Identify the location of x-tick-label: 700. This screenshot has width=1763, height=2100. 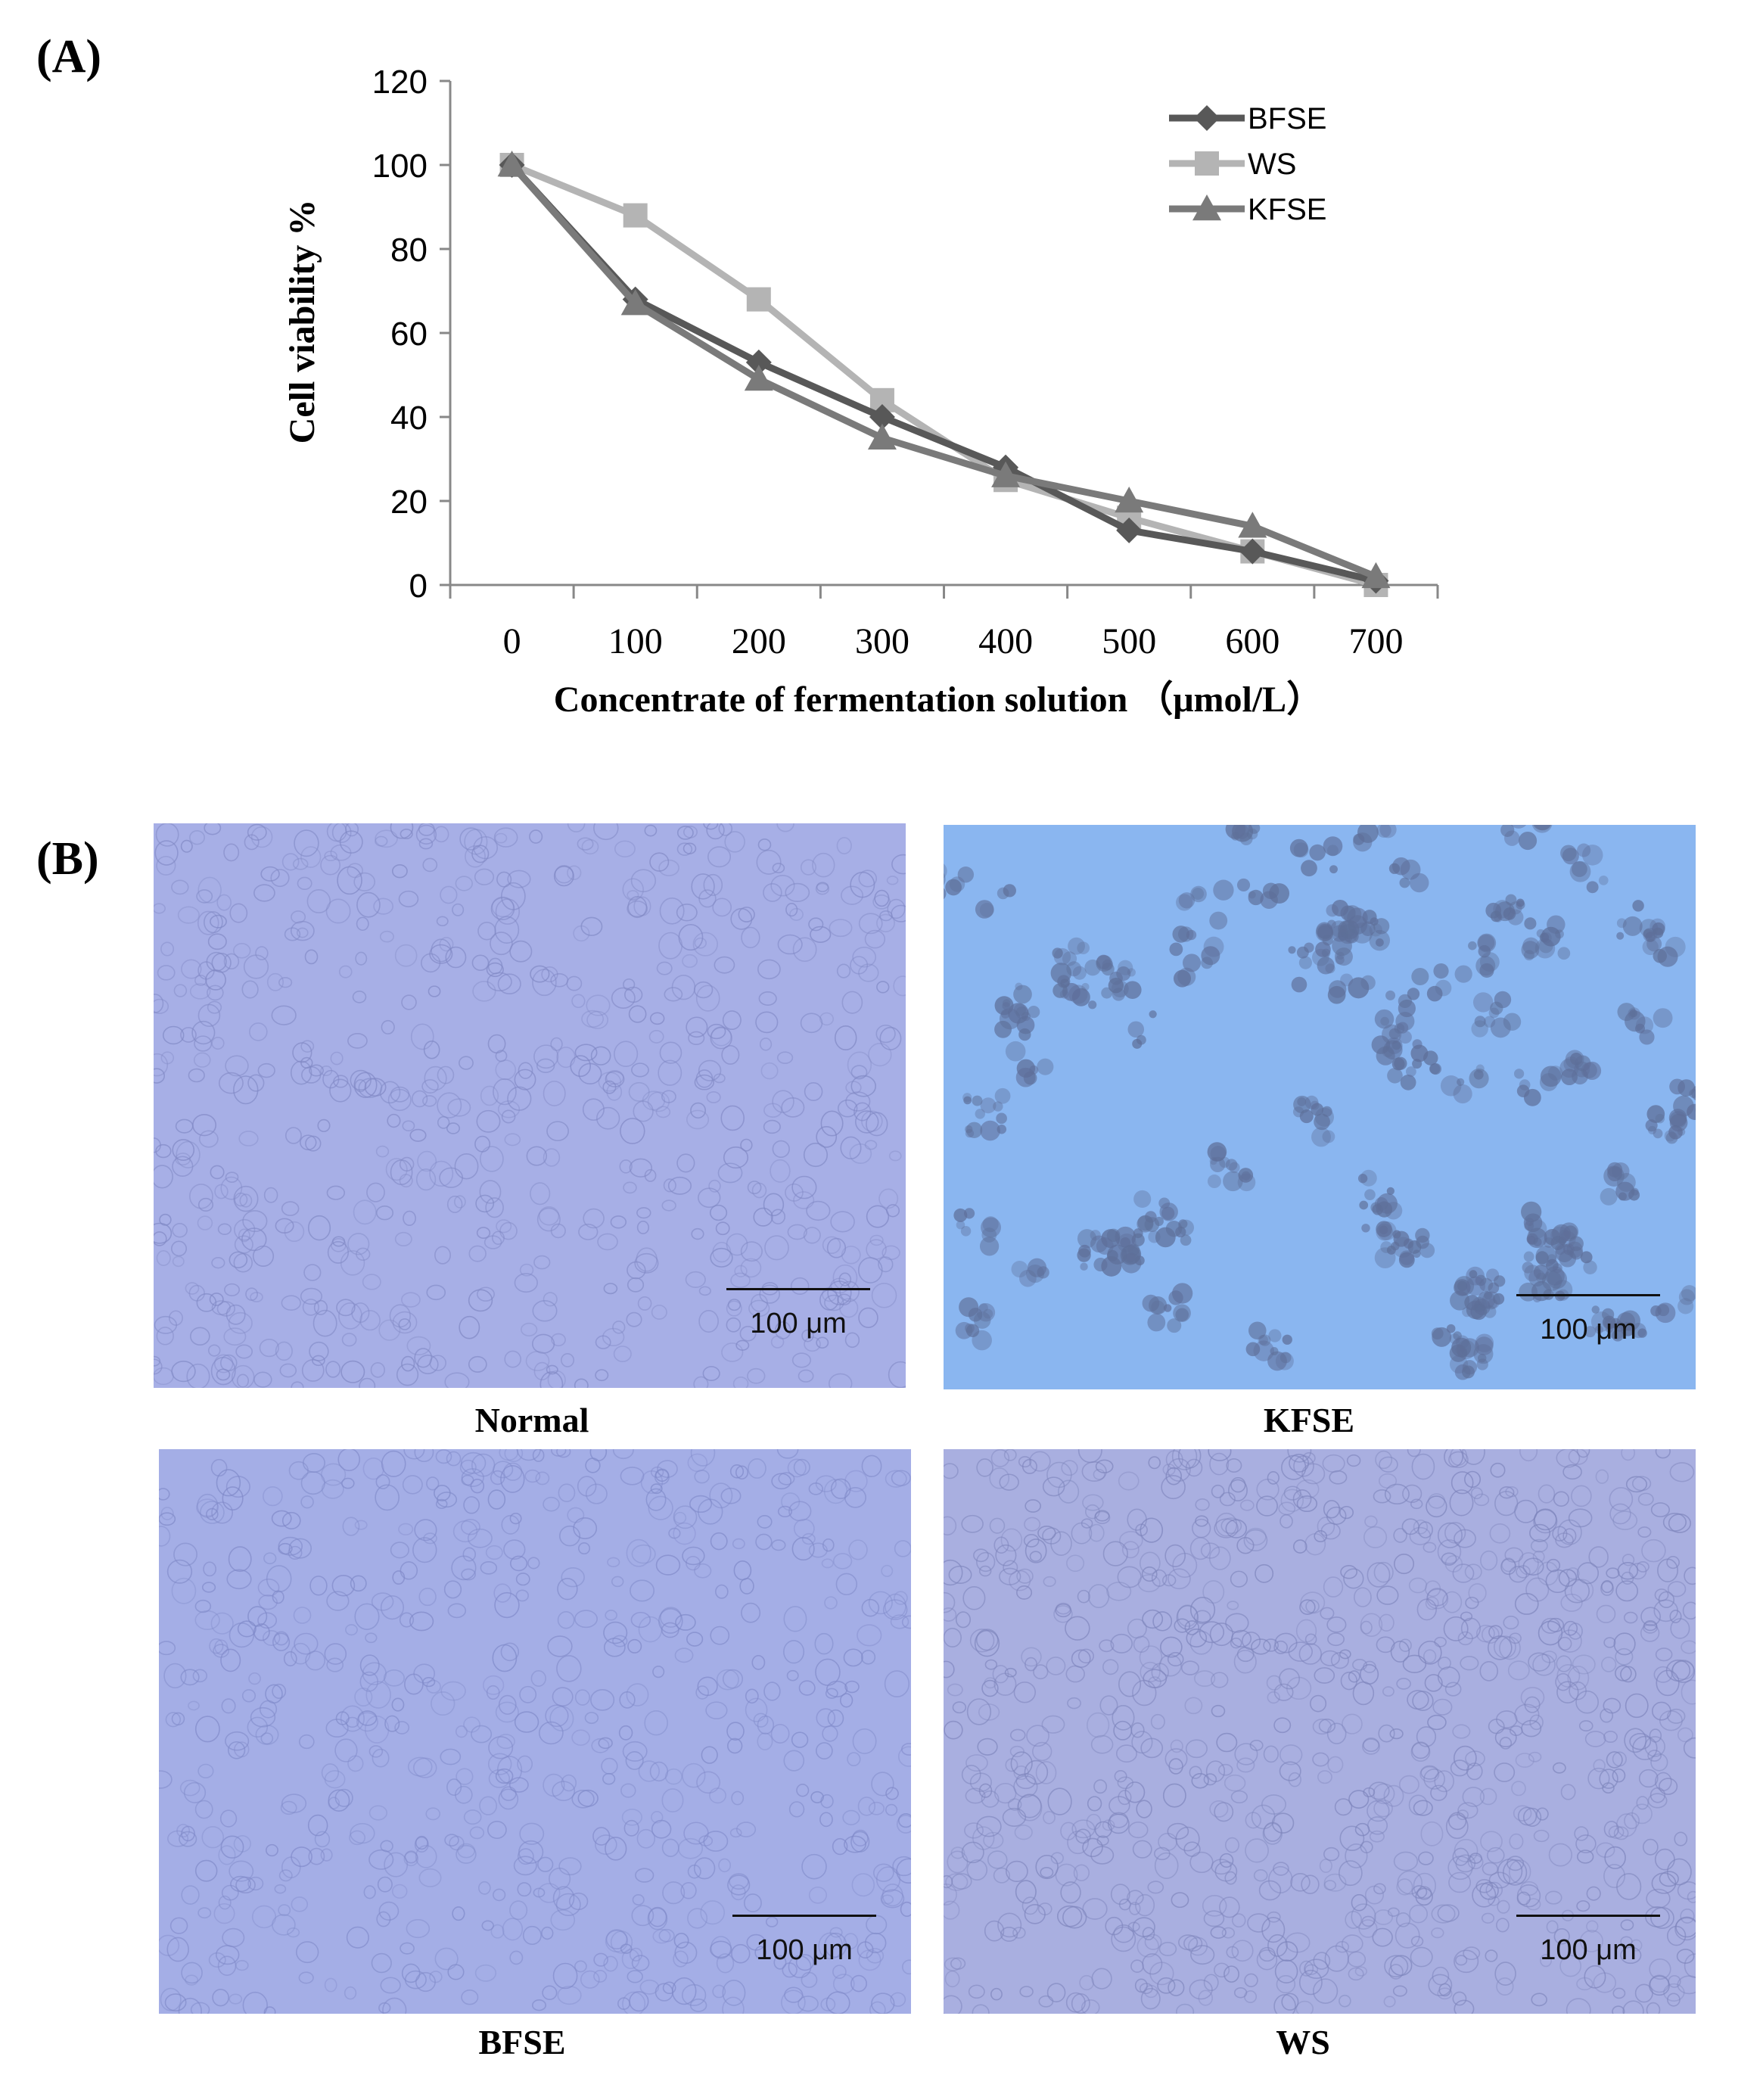
(1375, 641).